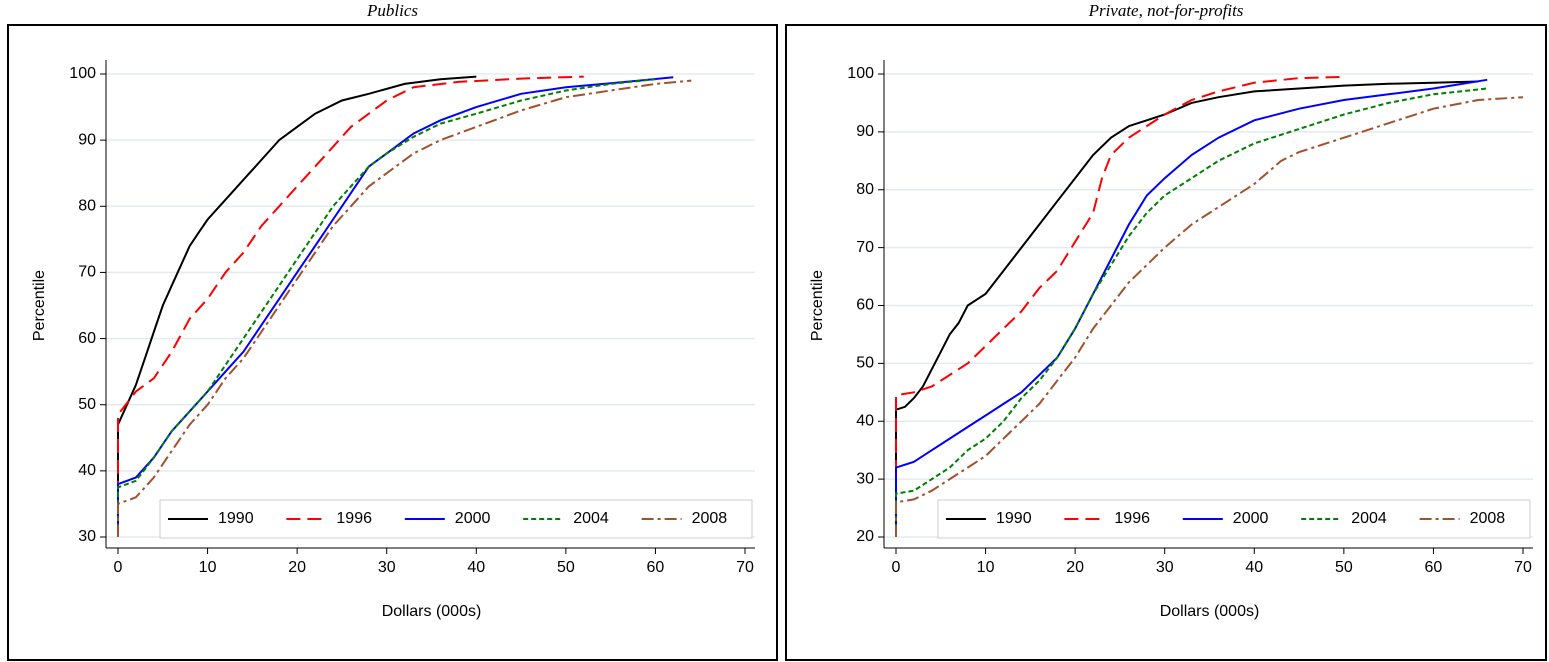 The height and width of the screenshot is (662, 1549). Describe the element at coordinates (392, 10) in the screenshot. I see `panel-title: Publics` at that location.